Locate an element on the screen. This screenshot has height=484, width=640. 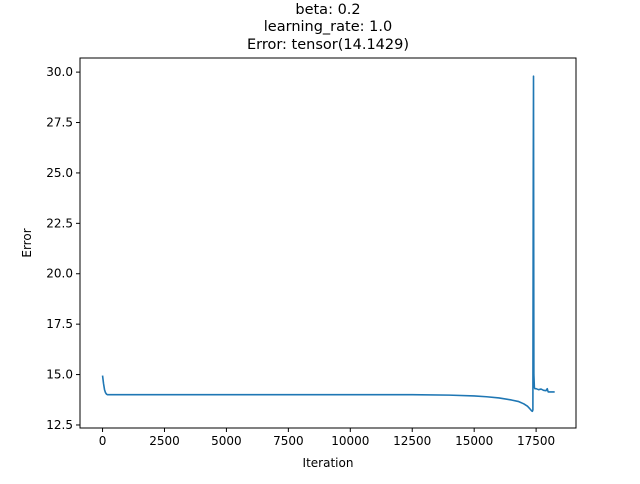
y-tick-label: 22.5 is located at coordinates (59, 223).